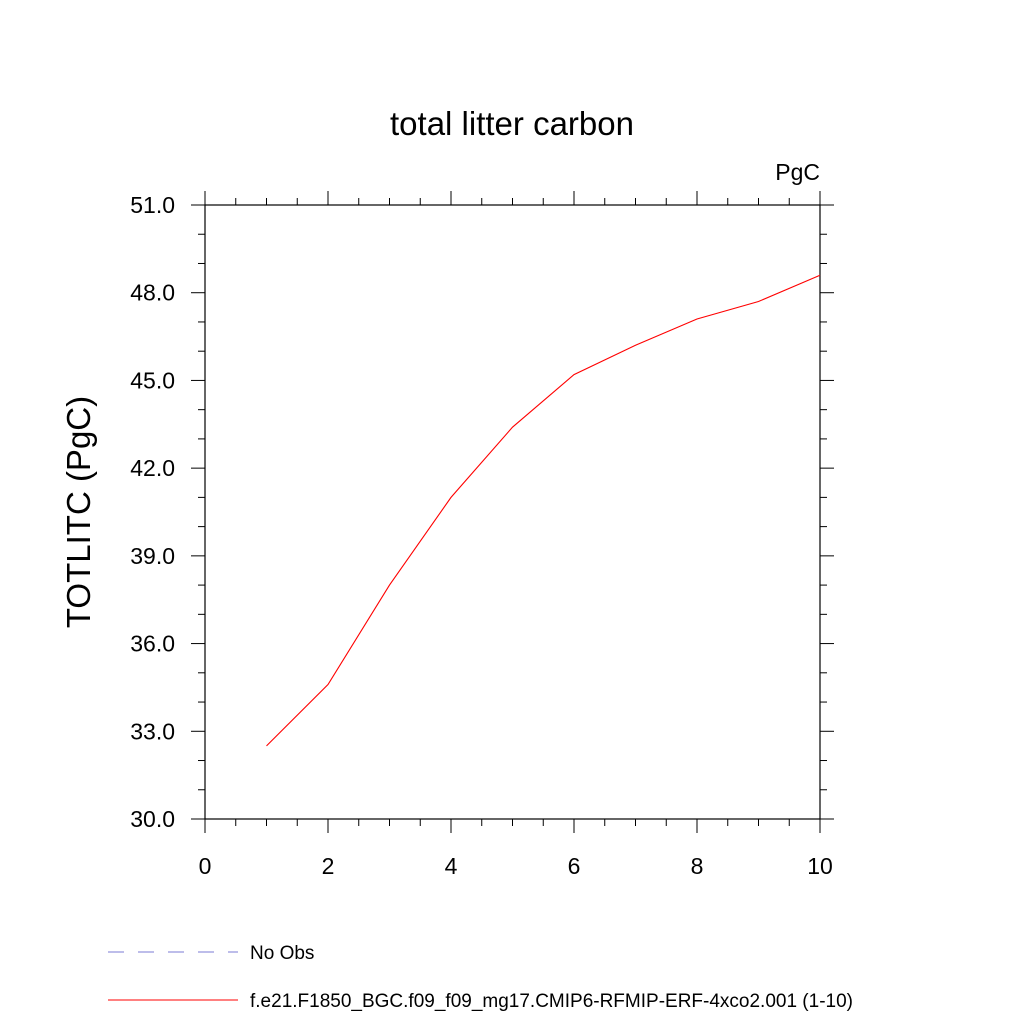  What do you see at coordinates (574, 866) in the screenshot?
I see `x-tick-label: 6` at bounding box center [574, 866].